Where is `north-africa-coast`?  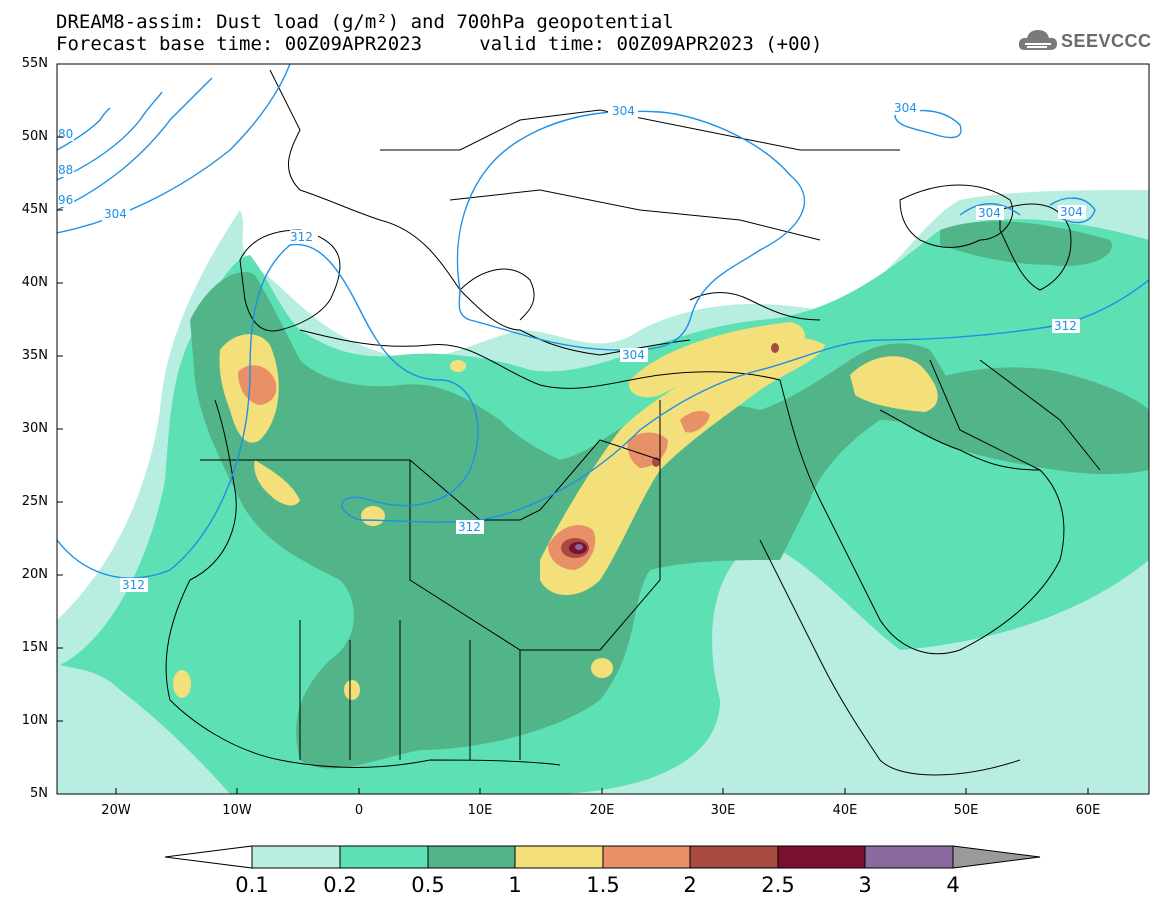 north-africa-coast is located at coordinates (540, 359).